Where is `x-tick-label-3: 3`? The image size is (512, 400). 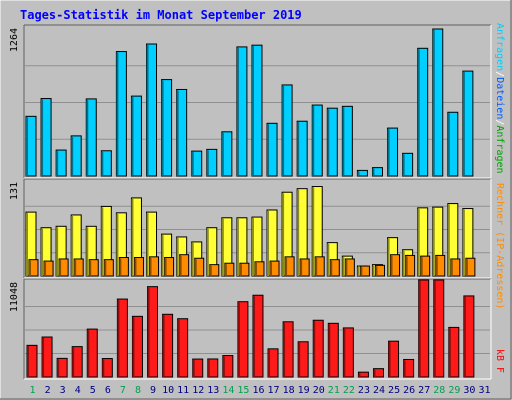 x-tick-label-3: 3 is located at coordinates (63, 390).